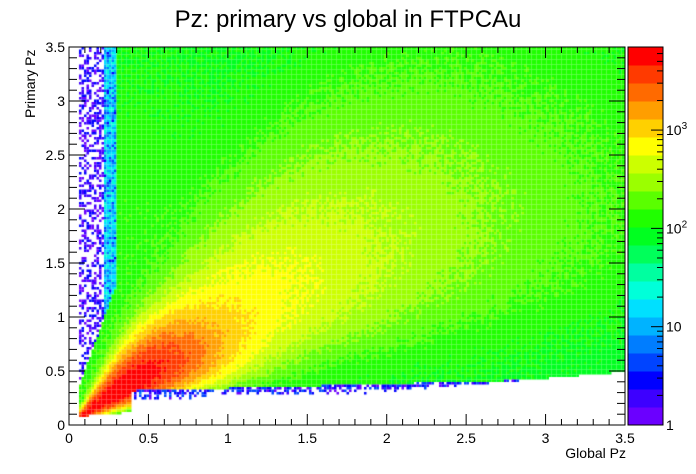 The height and width of the screenshot is (474, 696). I want to click on y-tick-label: 0.5, so click(56, 371).